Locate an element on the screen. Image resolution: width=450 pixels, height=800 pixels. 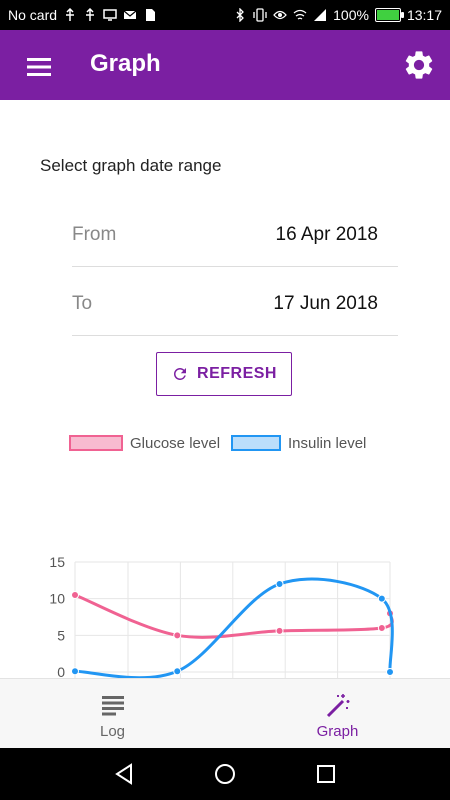
menu-icon is located at coordinates (39, 67).